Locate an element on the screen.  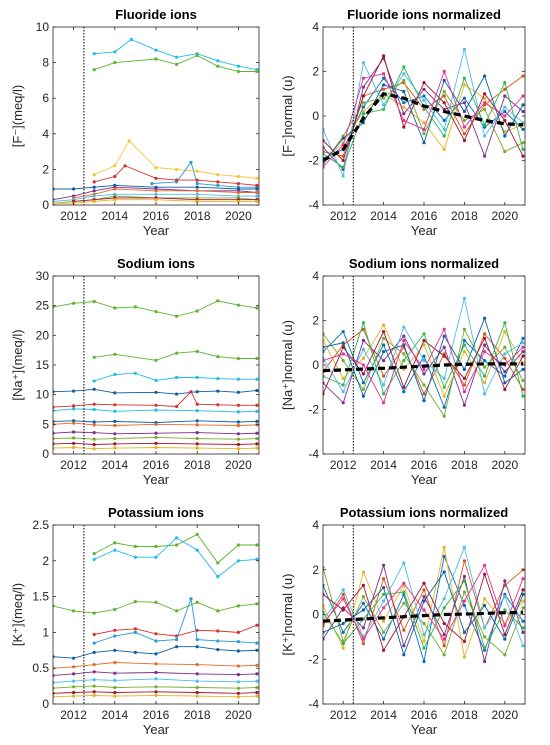
x-tick-label: 2018 is located at coordinates (197, 465).